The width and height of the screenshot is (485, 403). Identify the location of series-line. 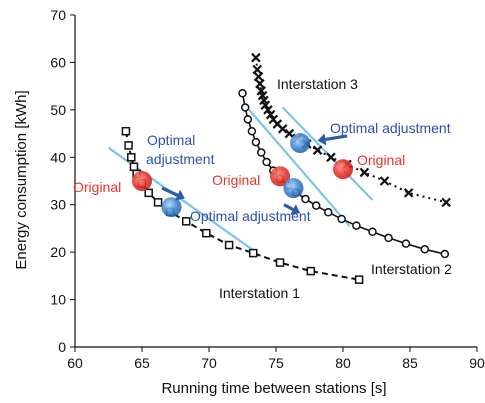
(350, 130).